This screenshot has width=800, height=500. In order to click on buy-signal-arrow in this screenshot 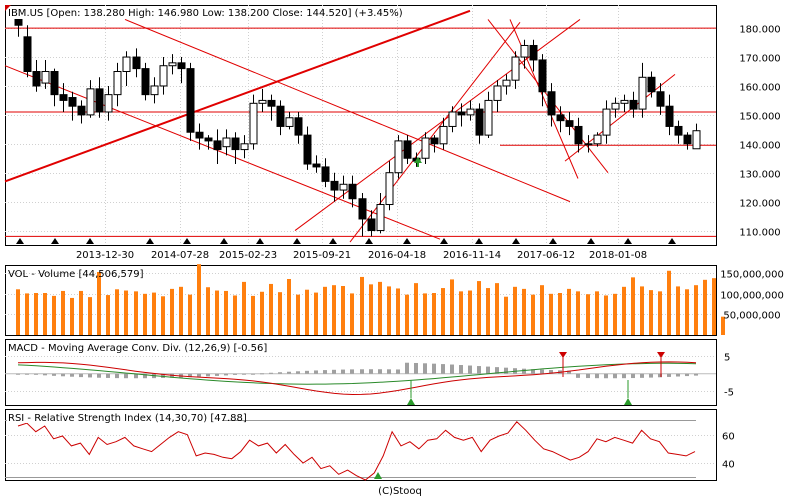, I will do `click(418, 160)`.